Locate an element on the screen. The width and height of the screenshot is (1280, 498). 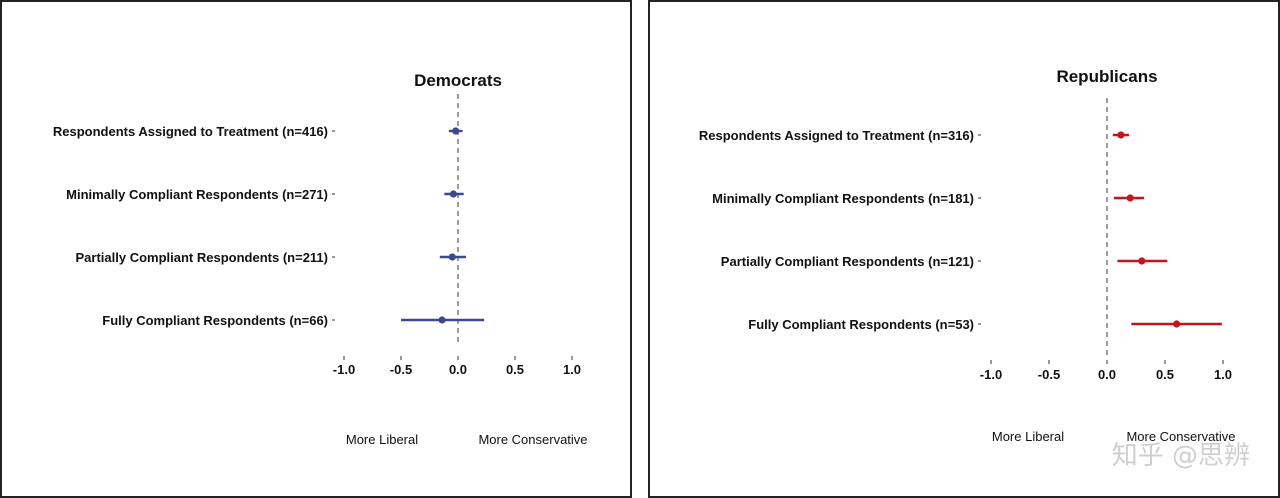
category-label: Fully Compliant Respondents (n=53) is located at coordinates (861, 324).